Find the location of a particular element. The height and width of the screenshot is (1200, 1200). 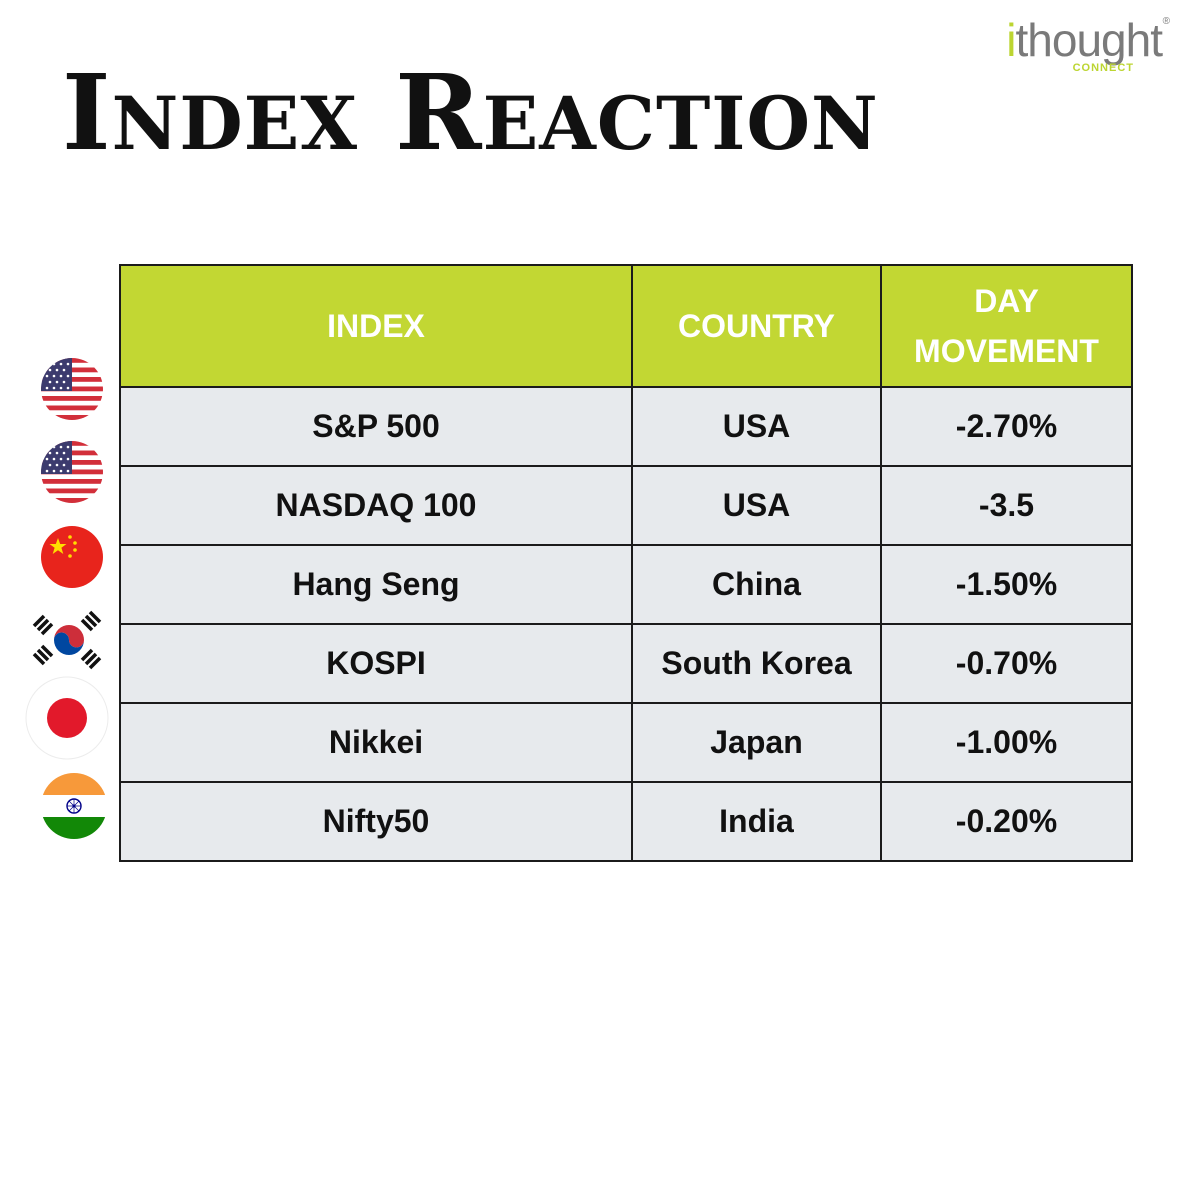

cell-day-movement: -1.50% is located at coordinates (1006, 584).